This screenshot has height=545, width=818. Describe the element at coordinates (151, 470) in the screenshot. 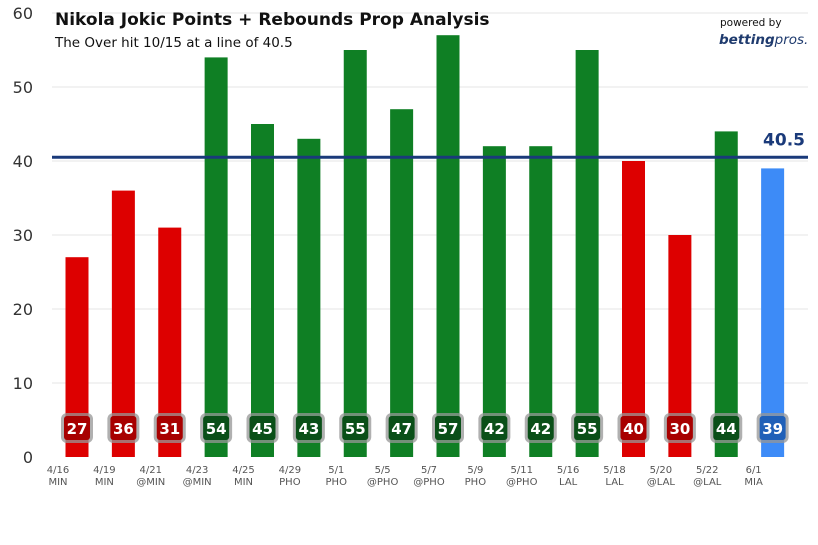

I see `x-tick-date: 4/21` at that location.